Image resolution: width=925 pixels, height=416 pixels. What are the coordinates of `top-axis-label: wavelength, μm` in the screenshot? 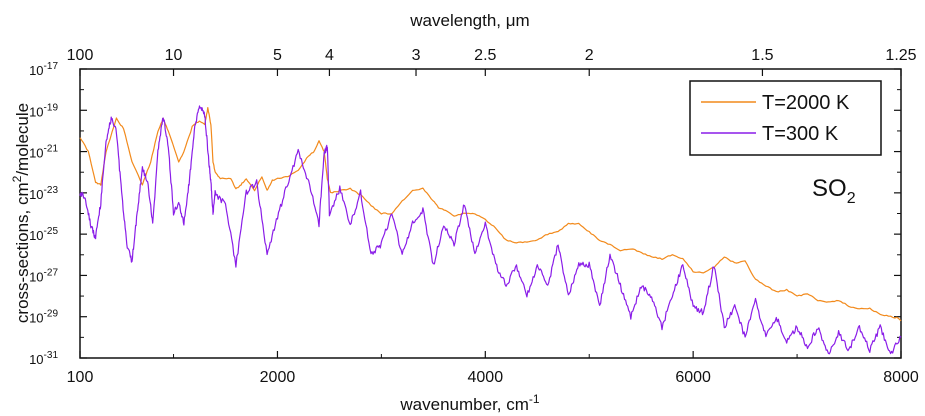 It's located at (469, 20).